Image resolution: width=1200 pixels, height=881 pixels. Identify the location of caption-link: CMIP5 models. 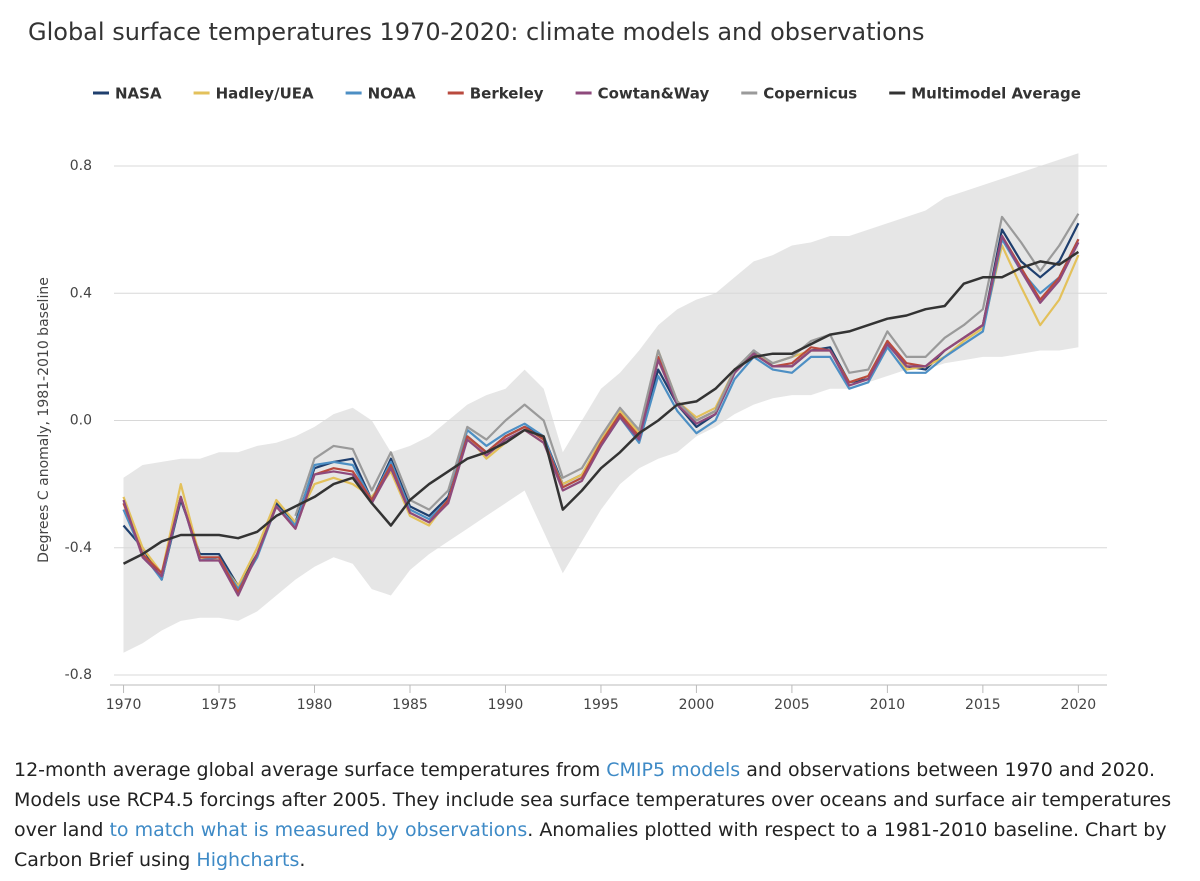
(673, 770).